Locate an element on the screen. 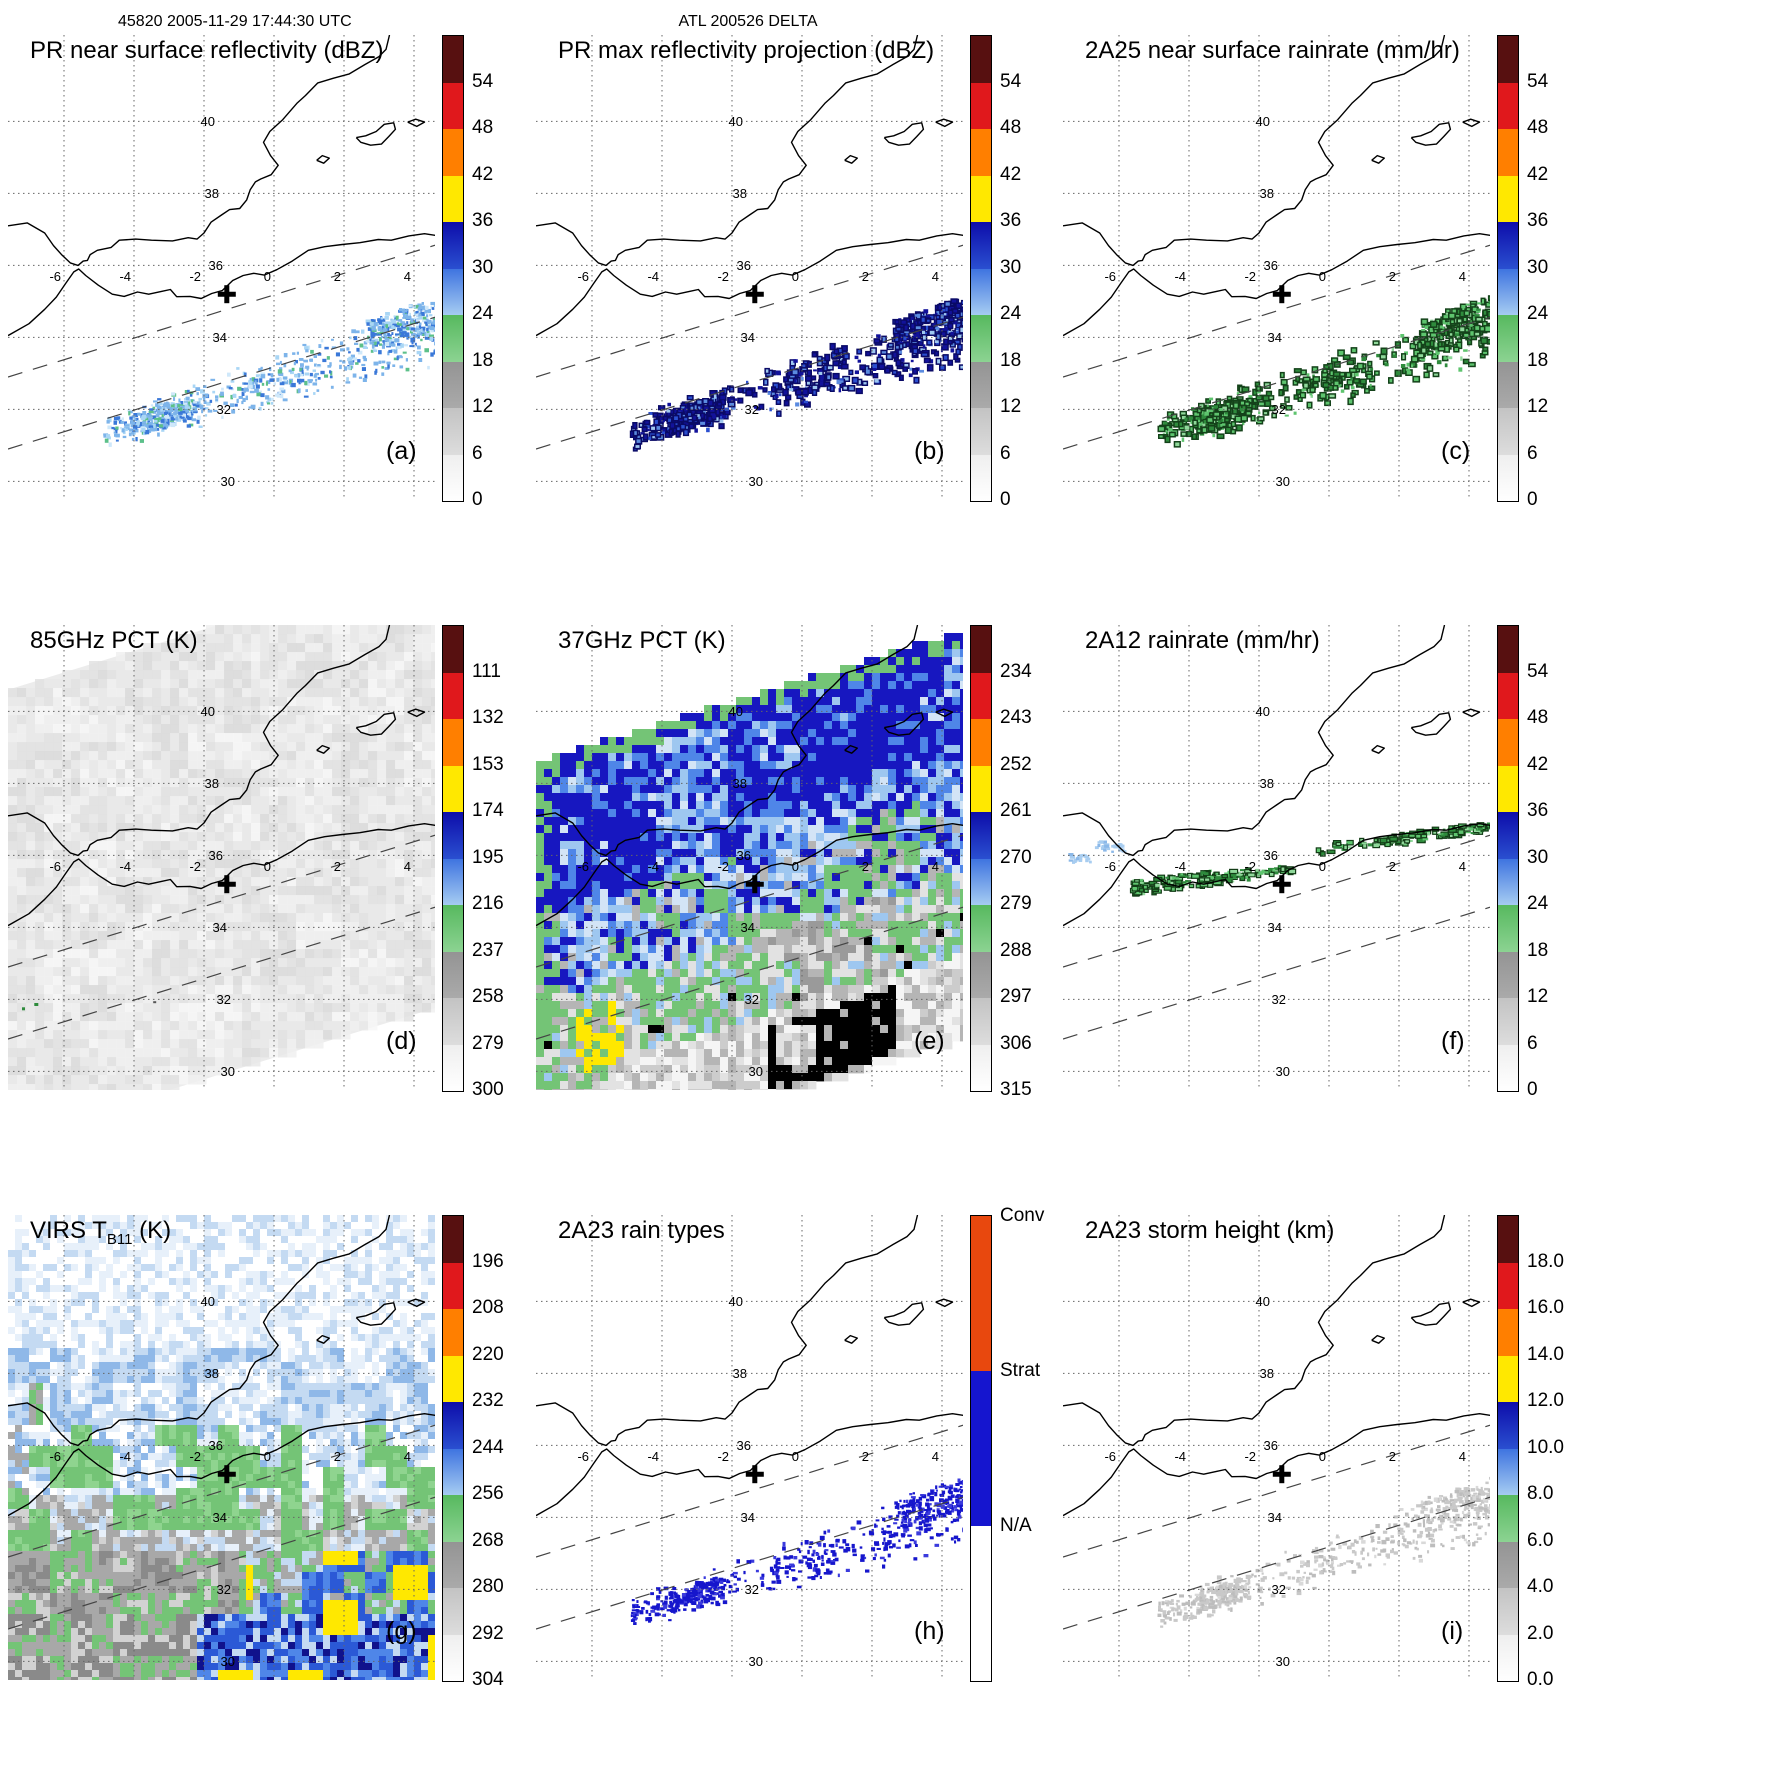 The image size is (1771, 1771). colorbar-tick-label: 297 is located at coordinates (1016, 996).